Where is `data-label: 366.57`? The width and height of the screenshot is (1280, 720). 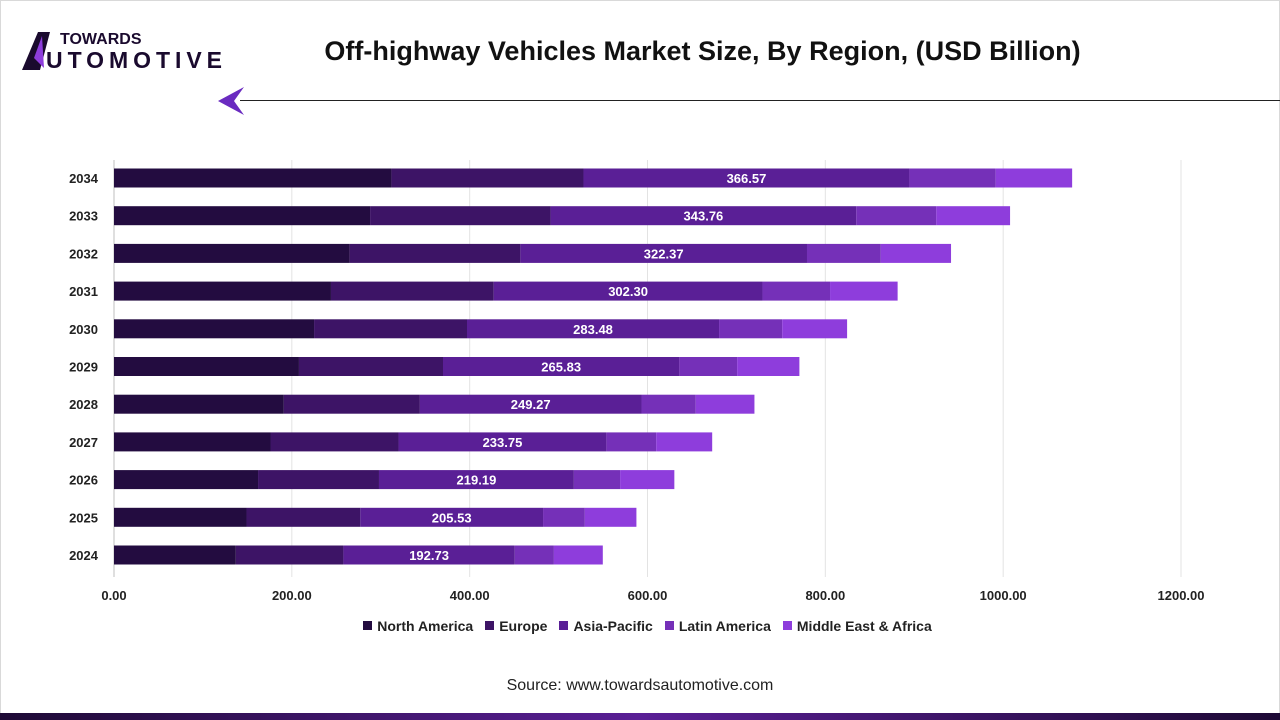 data-label: 366.57 is located at coordinates (747, 178).